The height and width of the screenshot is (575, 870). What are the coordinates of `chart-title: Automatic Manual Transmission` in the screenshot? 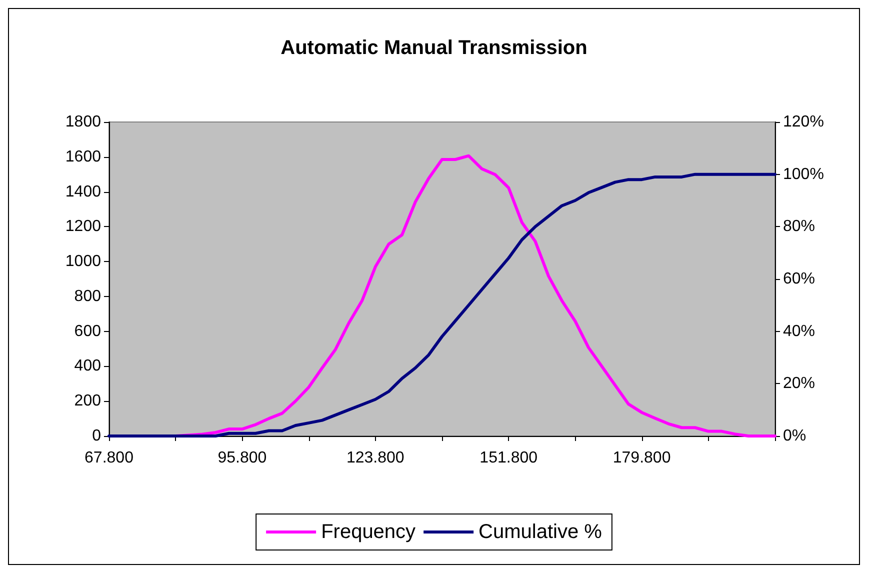 It's located at (434, 48).